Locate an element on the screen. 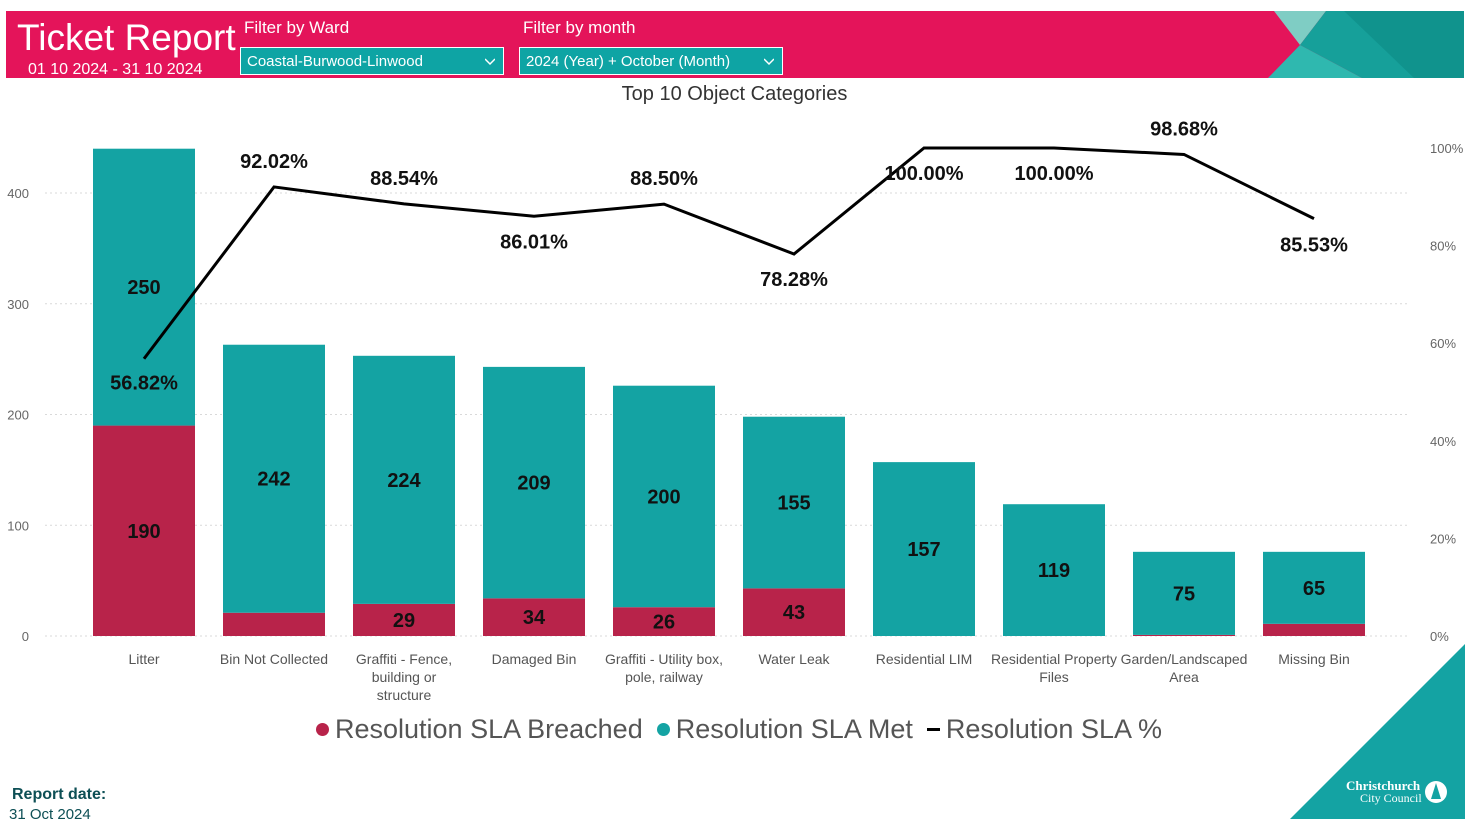 The width and height of the screenshot is (1469, 837). x-tick-label: pole, railway is located at coordinates (664, 677).